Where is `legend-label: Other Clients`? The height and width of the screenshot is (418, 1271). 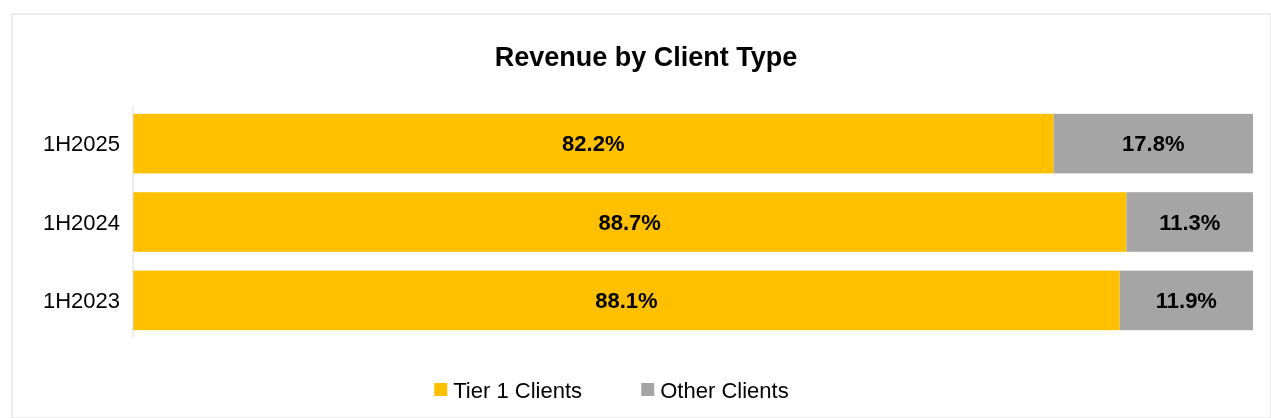
legend-label: Other Clients is located at coordinates (724, 390).